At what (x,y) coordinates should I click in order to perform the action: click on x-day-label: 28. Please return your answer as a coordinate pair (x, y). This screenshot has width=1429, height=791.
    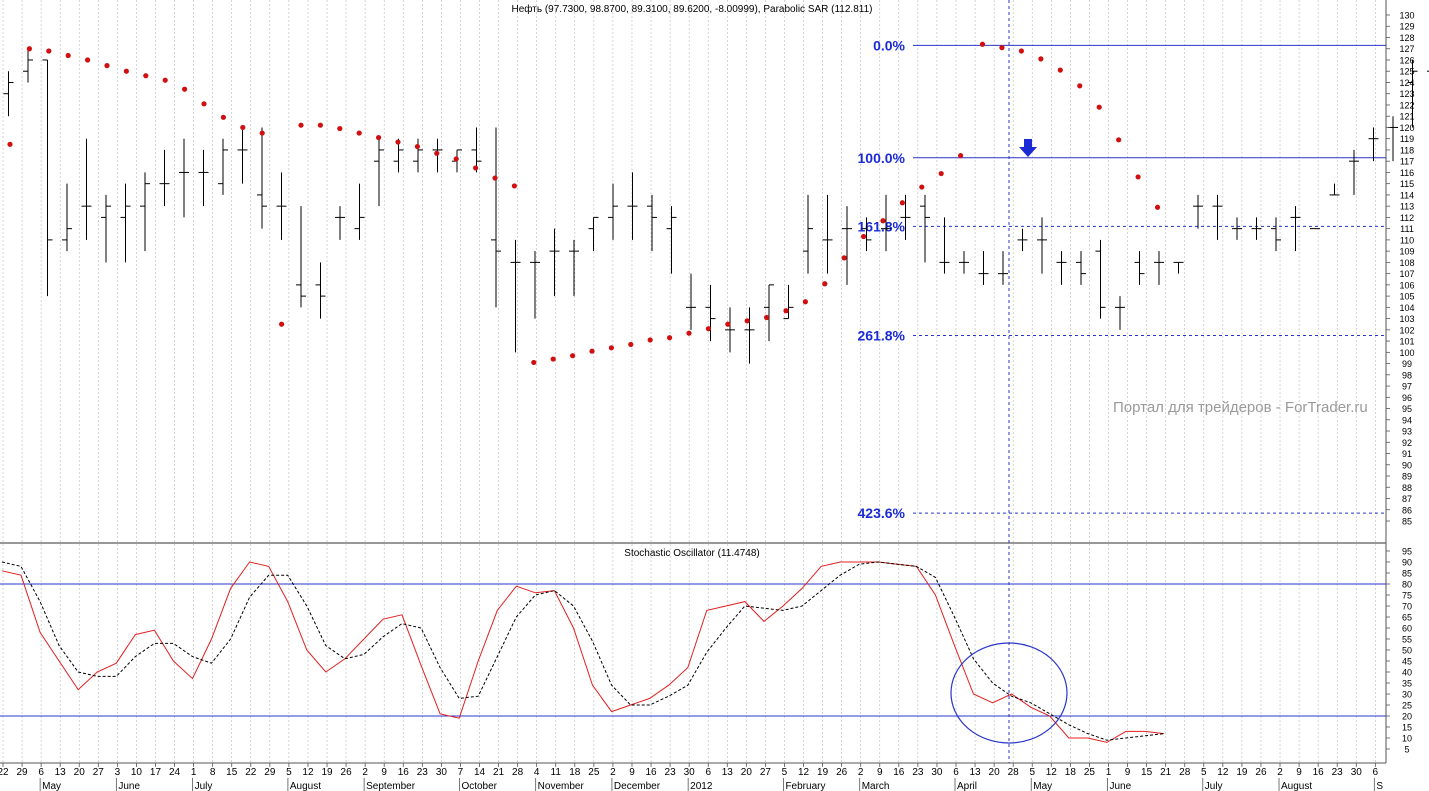
    Looking at the image, I should click on (1014, 772).